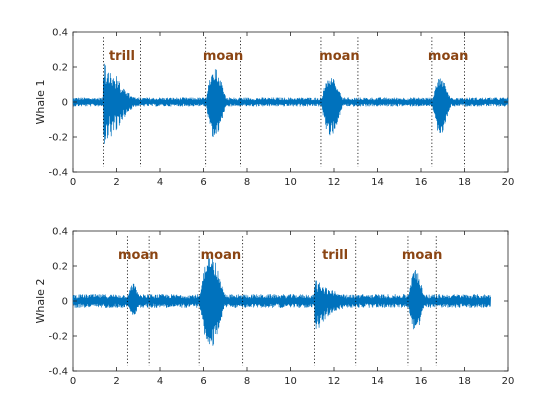 The image size is (560, 420). Describe the element at coordinates (40, 102) in the screenshot. I see `y-axis-label: Whale 1` at that location.